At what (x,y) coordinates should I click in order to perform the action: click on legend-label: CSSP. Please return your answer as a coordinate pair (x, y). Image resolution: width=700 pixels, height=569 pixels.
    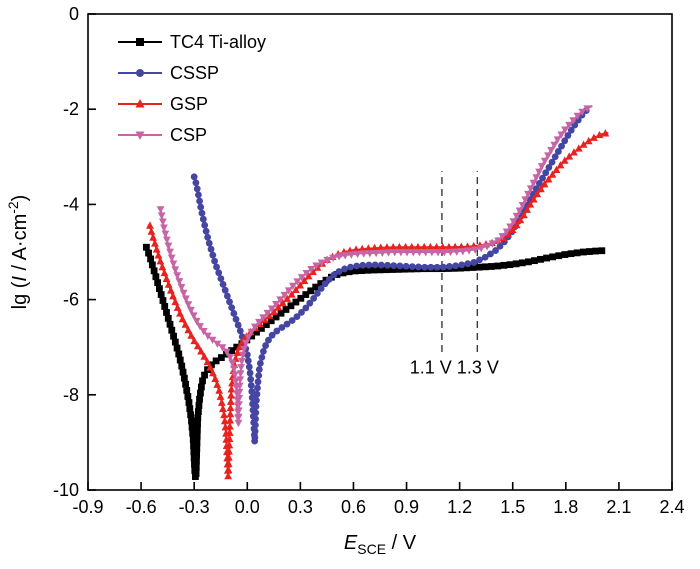
    Looking at the image, I should click on (194, 73).